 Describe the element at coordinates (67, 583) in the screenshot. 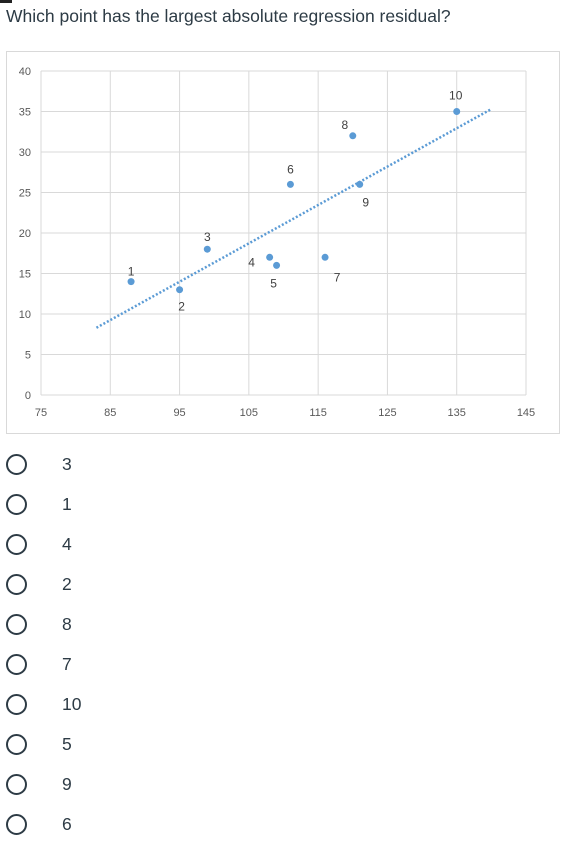

I see `answer-option-label: 2` at that location.